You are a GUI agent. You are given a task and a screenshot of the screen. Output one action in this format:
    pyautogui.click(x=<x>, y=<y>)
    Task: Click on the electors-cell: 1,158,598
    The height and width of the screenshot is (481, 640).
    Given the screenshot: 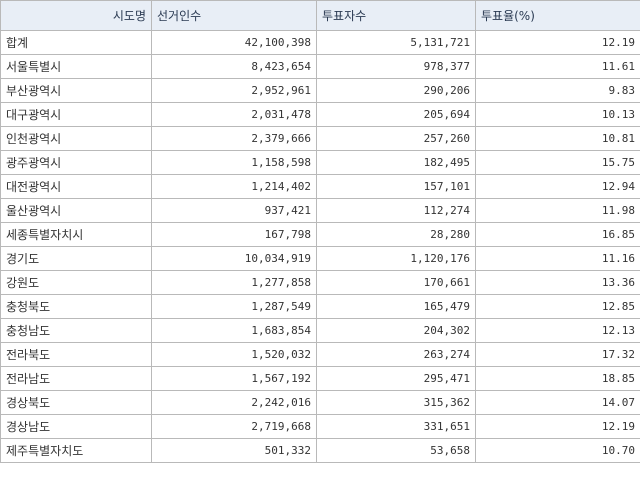 What is the action you would take?
    pyautogui.click(x=234, y=162)
    